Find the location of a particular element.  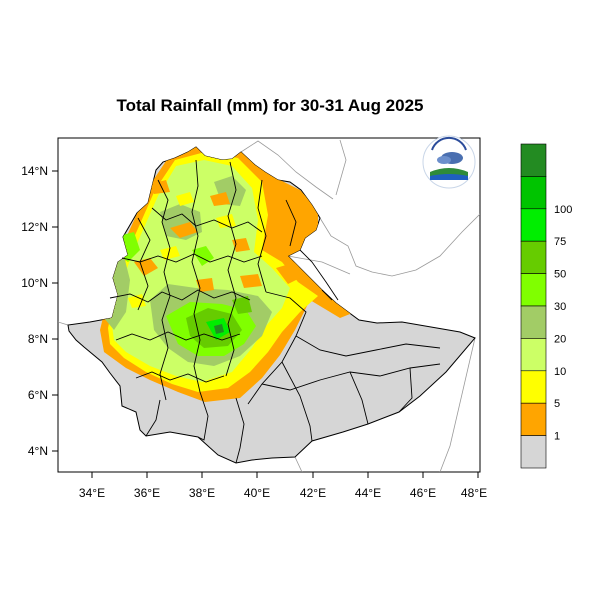

lon-tick-label: 48°E is located at coordinates (474, 493).